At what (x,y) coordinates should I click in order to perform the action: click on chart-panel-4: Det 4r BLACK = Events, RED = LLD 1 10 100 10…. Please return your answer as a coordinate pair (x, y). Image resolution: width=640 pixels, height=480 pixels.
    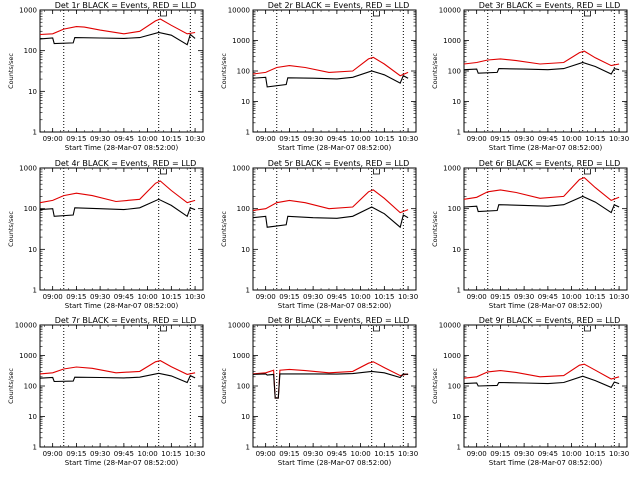
    Looking at the image, I should click on (106, 234).